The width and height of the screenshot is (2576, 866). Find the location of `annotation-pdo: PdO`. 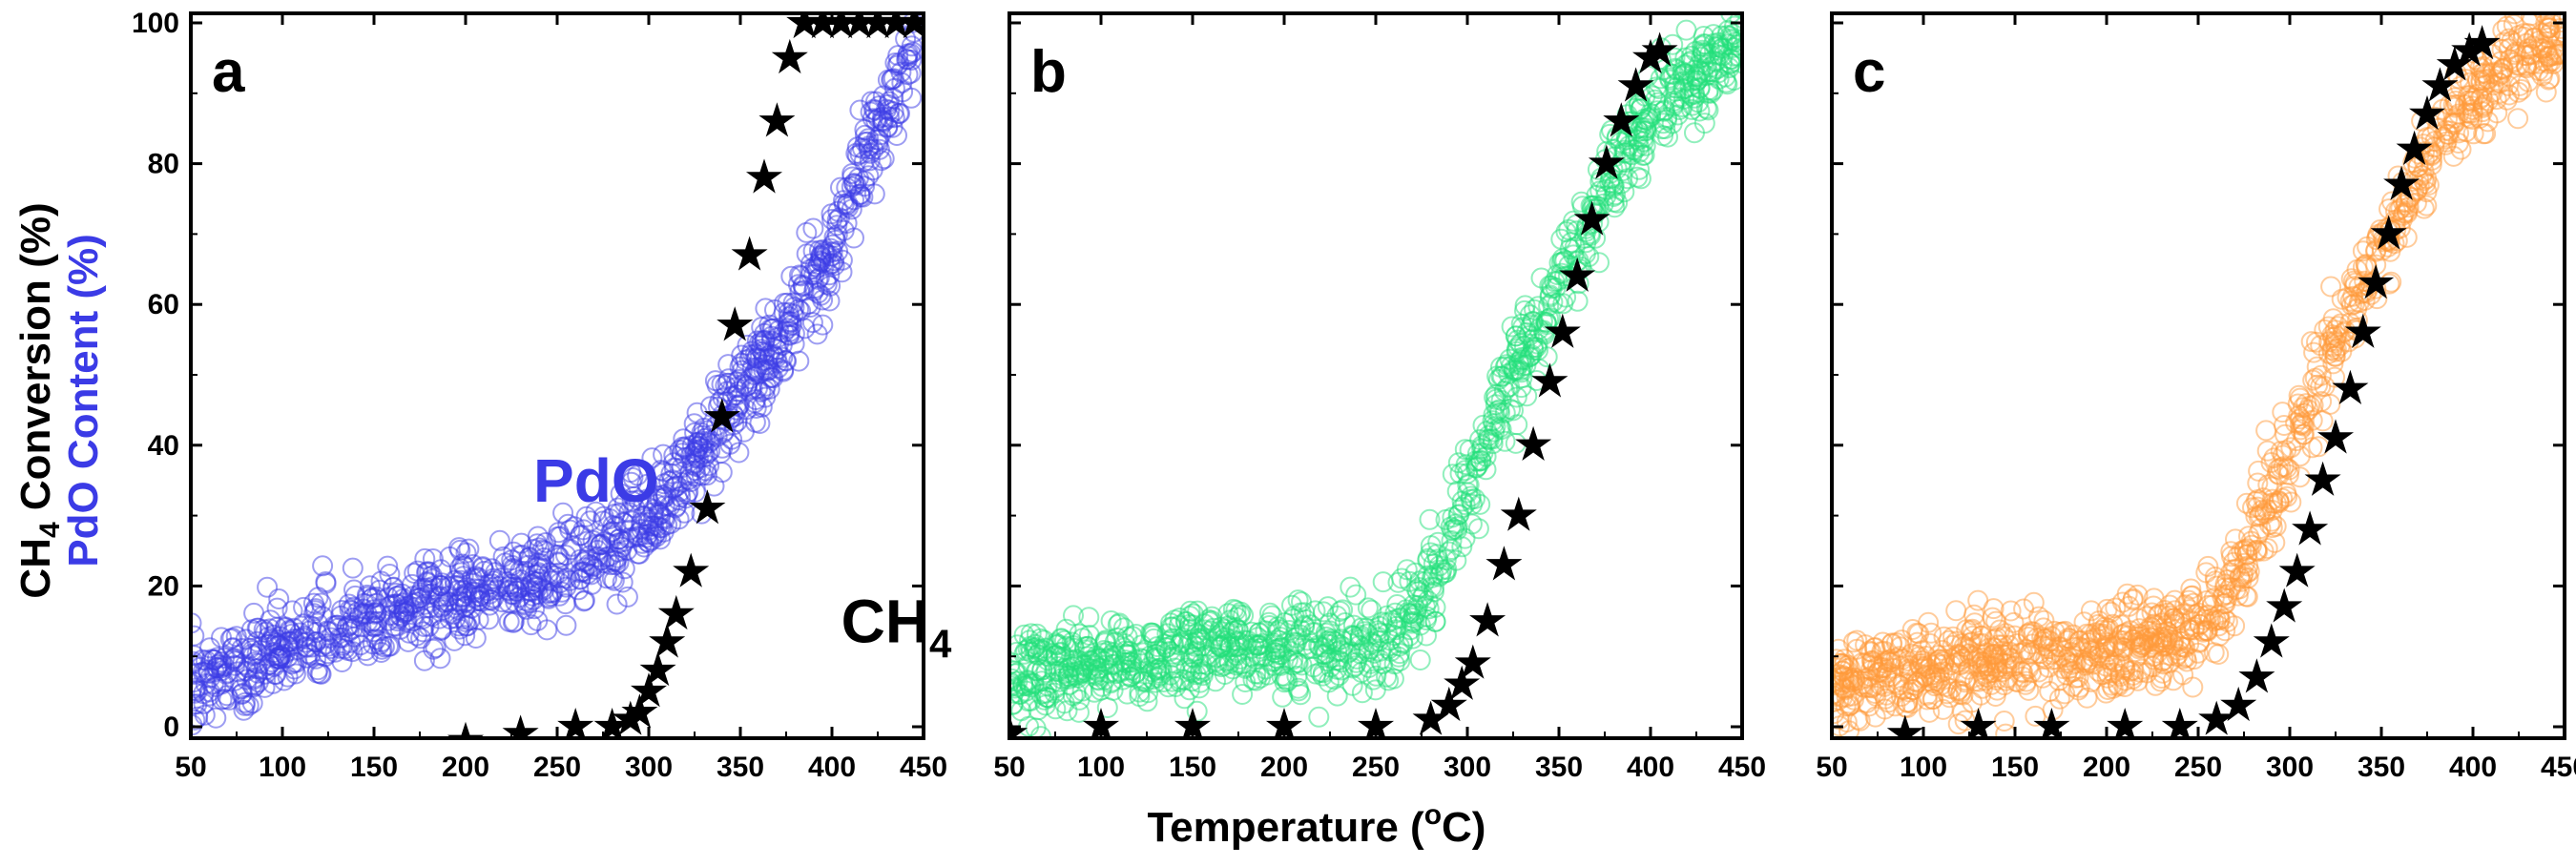

annotation-pdo: PdO is located at coordinates (596, 480).